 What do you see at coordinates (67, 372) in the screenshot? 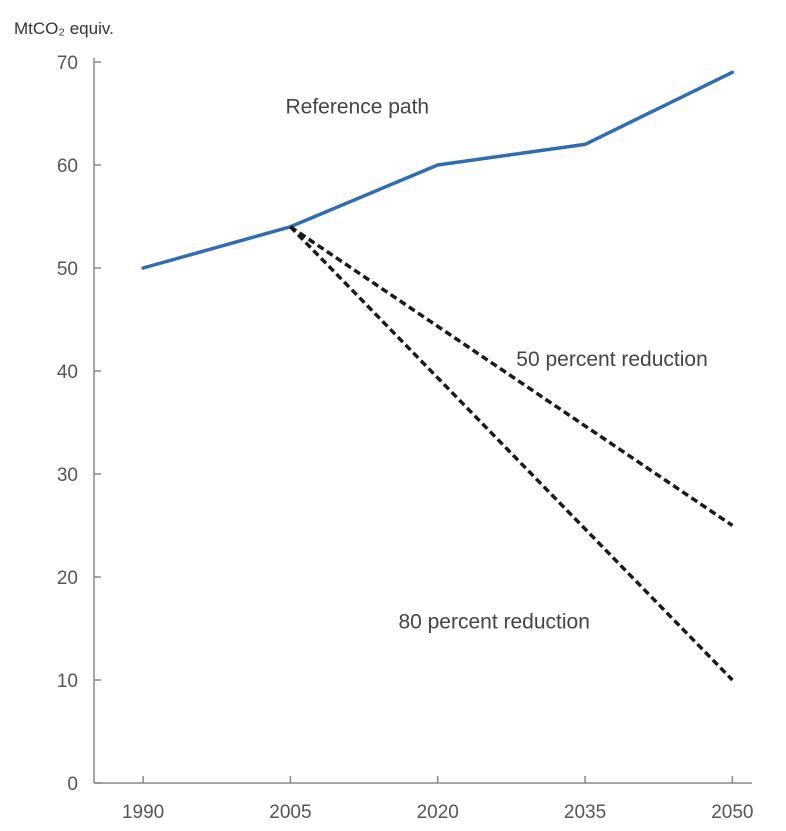
I see `y-tick-label: 40` at bounding box center [67, 372].